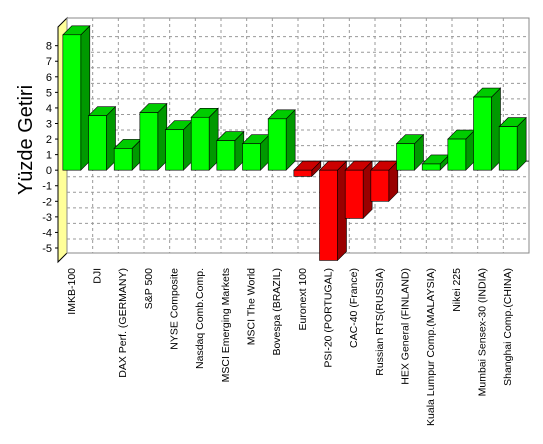 Image resolution: width=543 pixels, height=444 pixels. What do you see at coordinates (252, 306) in the screenshot?
I see `x-tick-label: MSCI The World` at bounding box center [252, 306].